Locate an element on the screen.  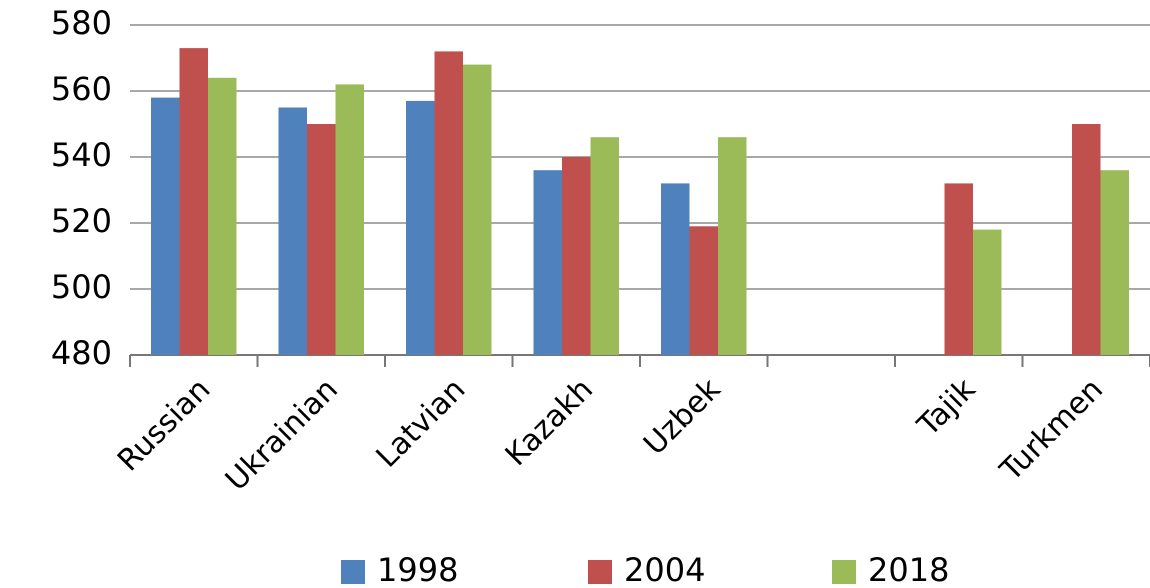
x-tick-label: Russian is located at coordinates (164, 425).